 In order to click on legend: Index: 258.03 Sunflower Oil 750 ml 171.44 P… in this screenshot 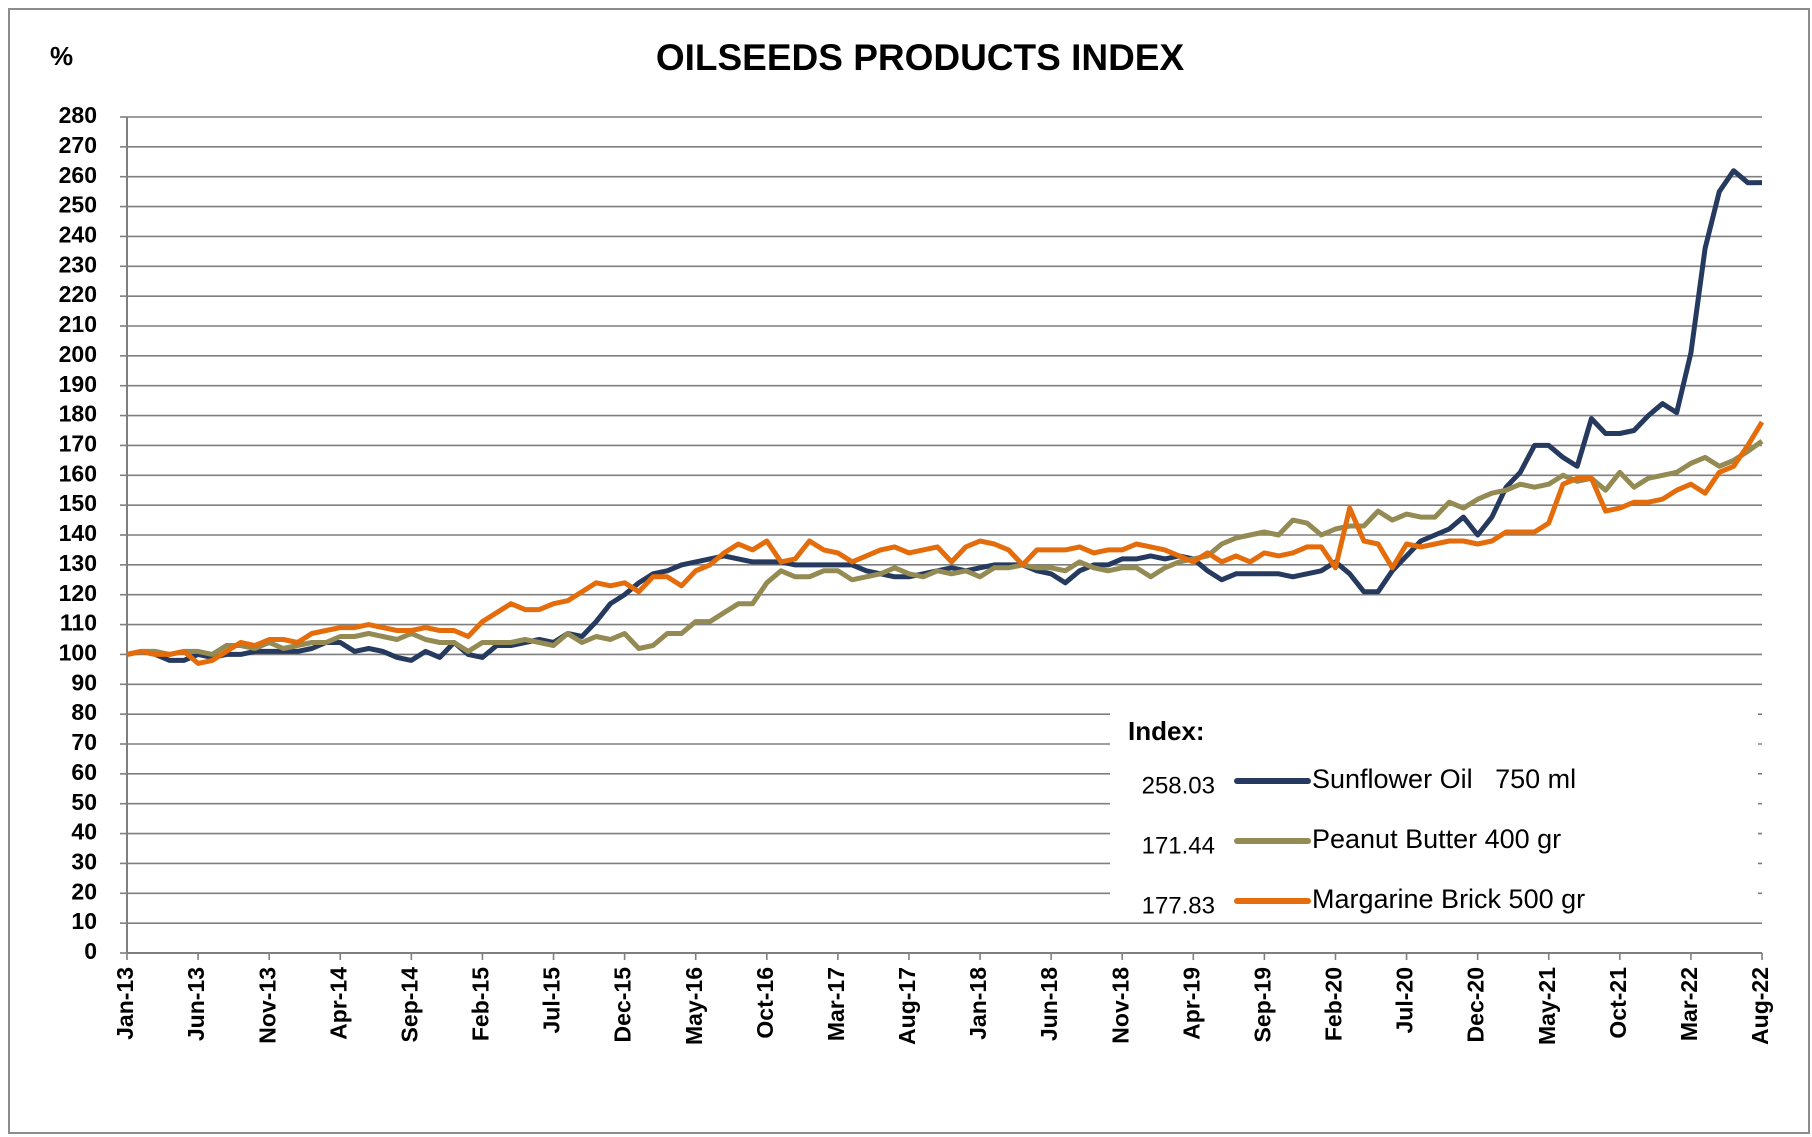, I will do `click(1434, 812)`.